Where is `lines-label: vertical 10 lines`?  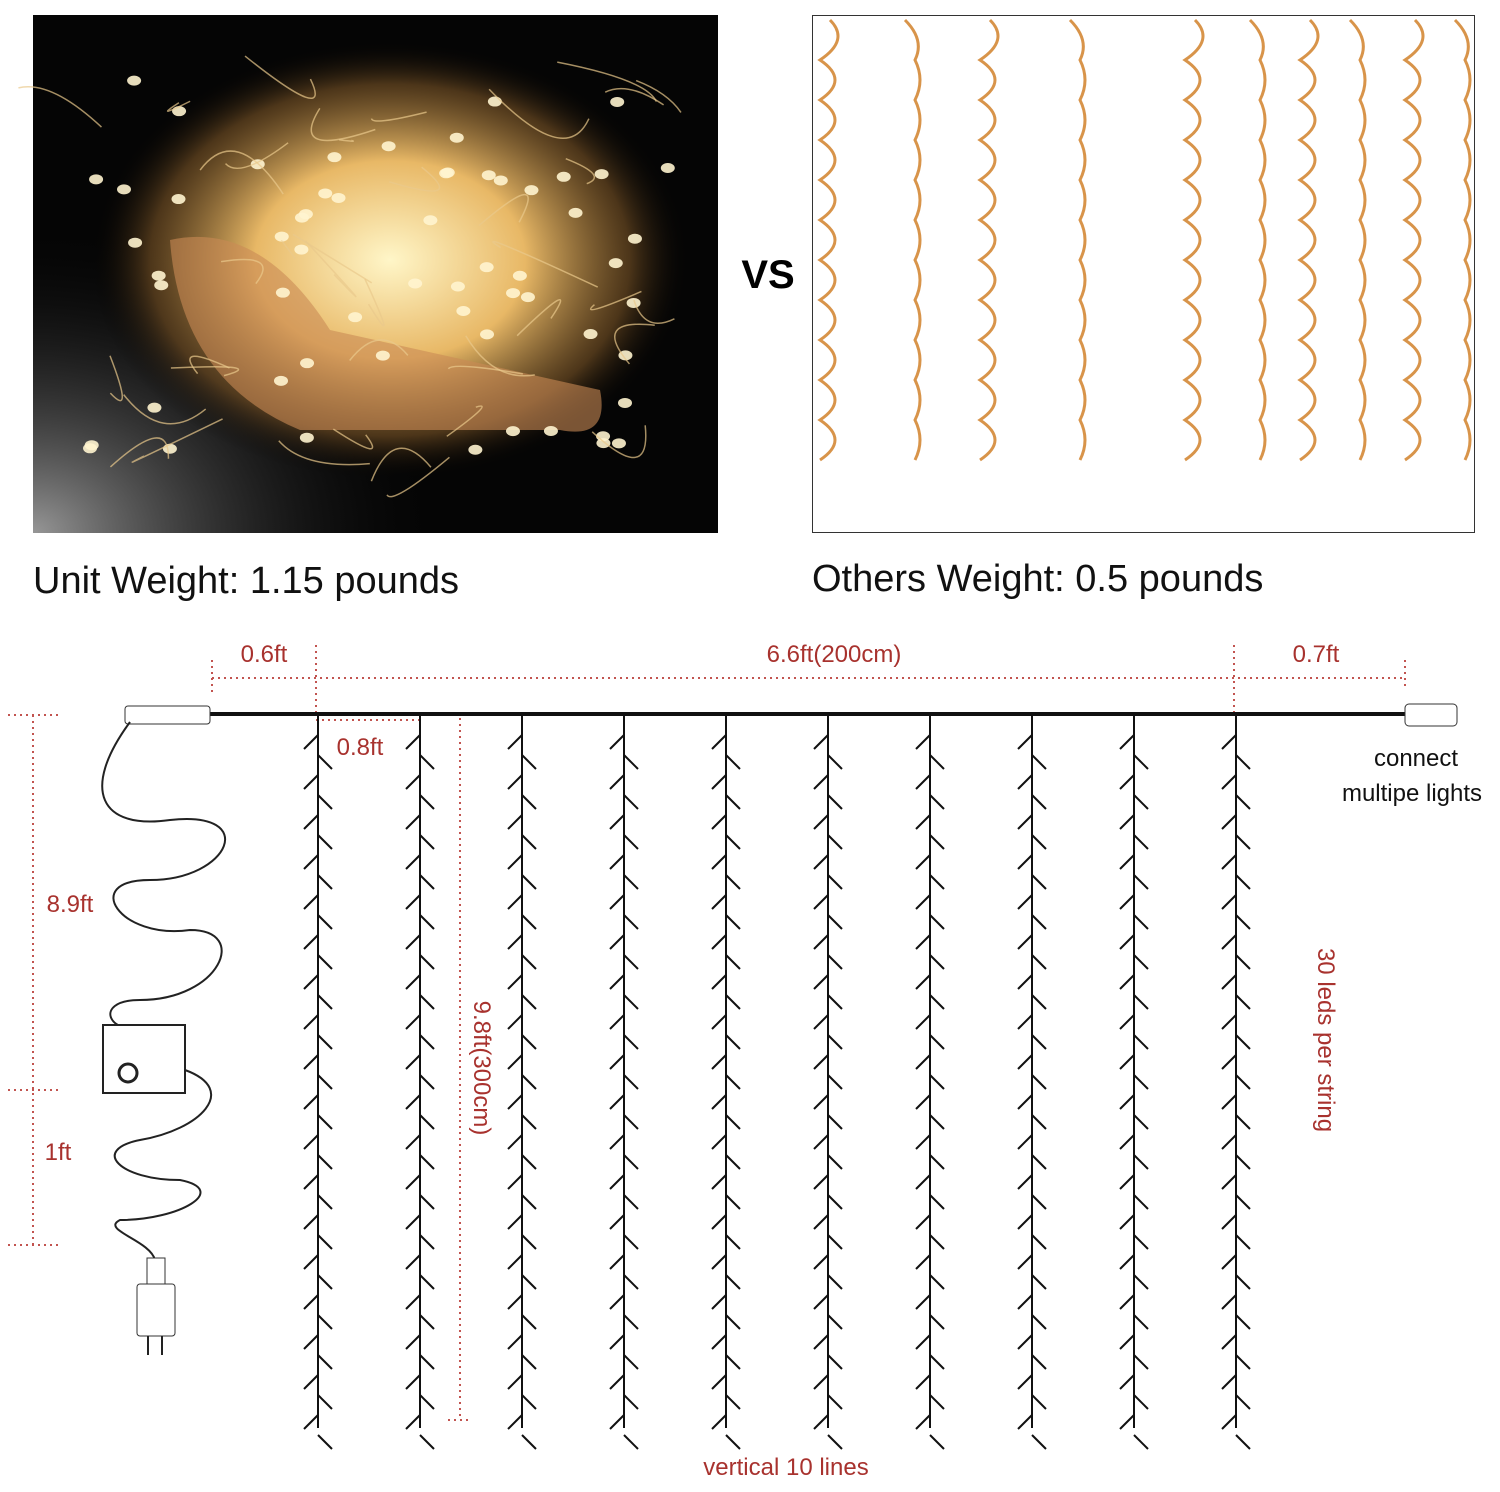
lines-label: vertical 10 lines is located at coordinates (785, 1467).